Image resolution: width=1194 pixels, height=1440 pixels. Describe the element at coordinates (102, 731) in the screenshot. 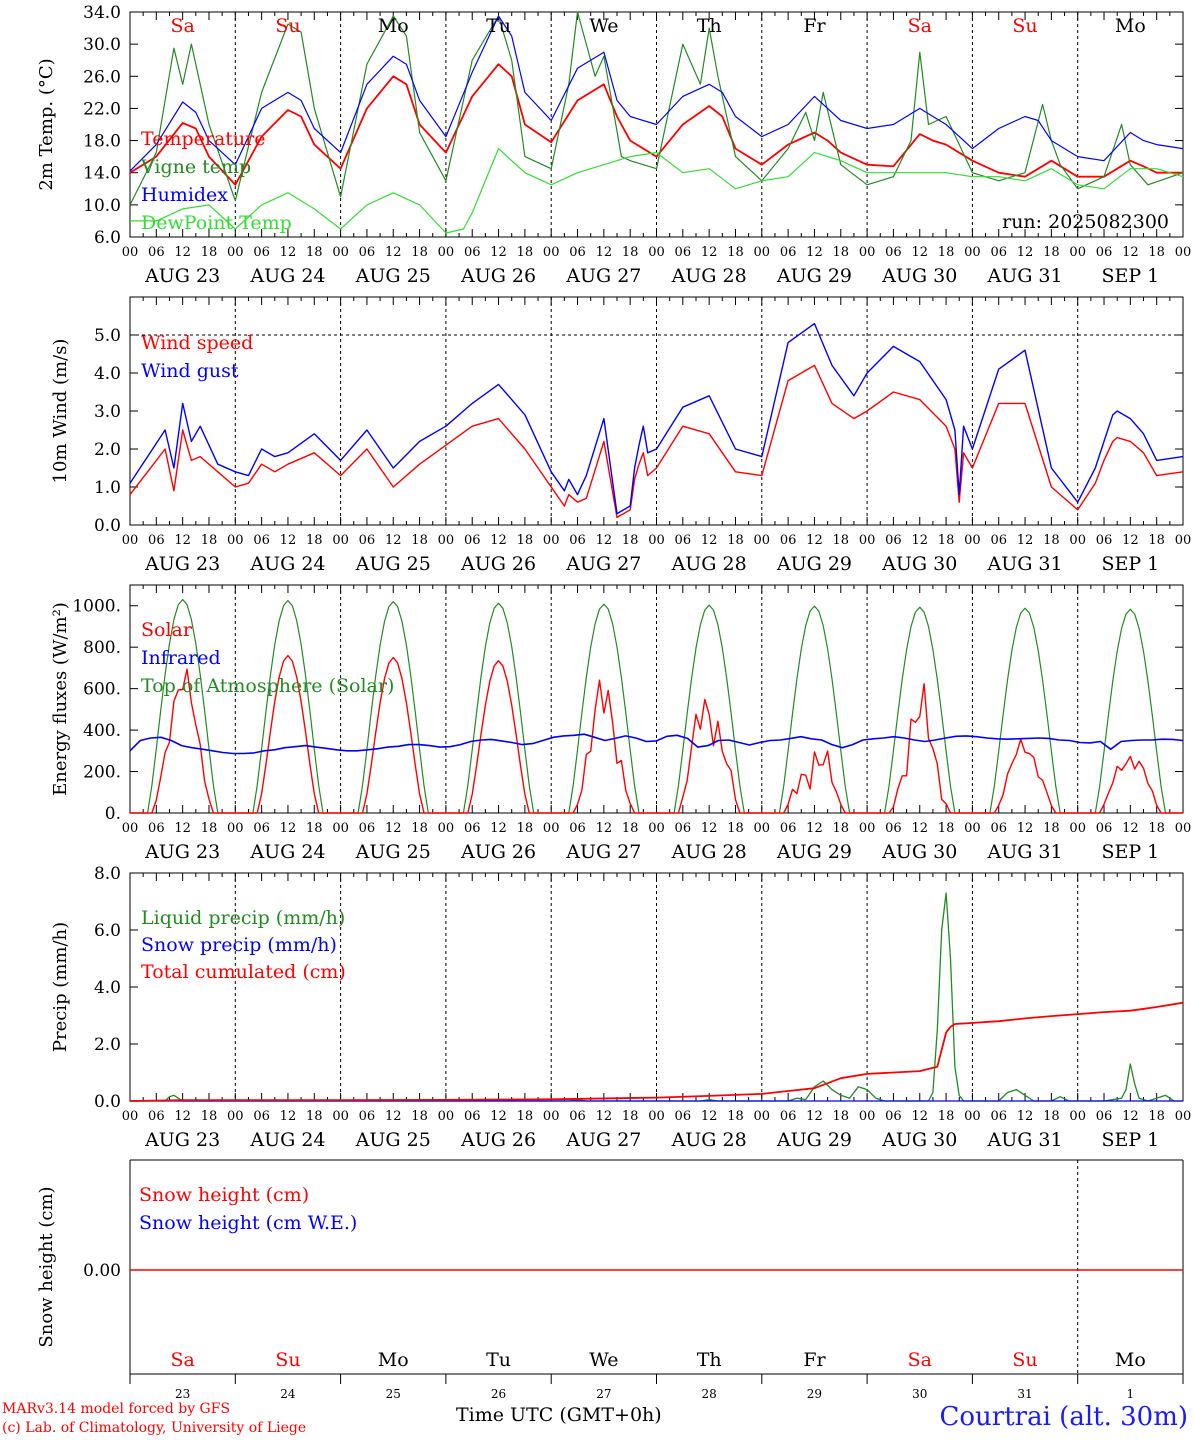

I see `energy-y-tick-label: 400.` at that location.